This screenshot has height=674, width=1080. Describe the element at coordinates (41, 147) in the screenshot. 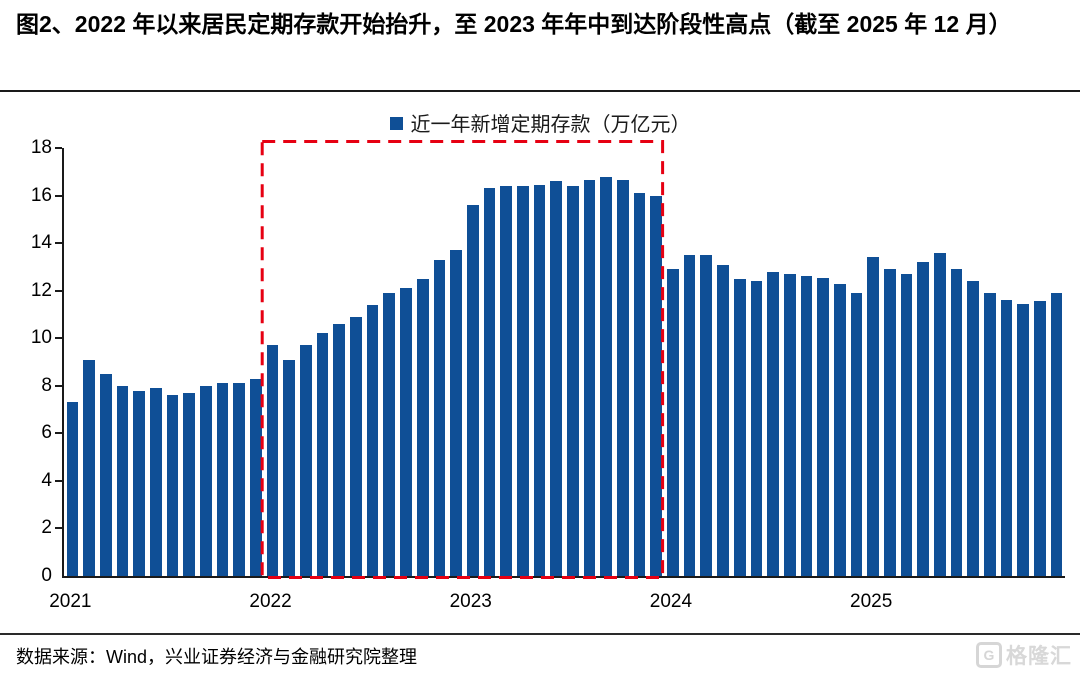

I see `y-label-18: 18` at that location.